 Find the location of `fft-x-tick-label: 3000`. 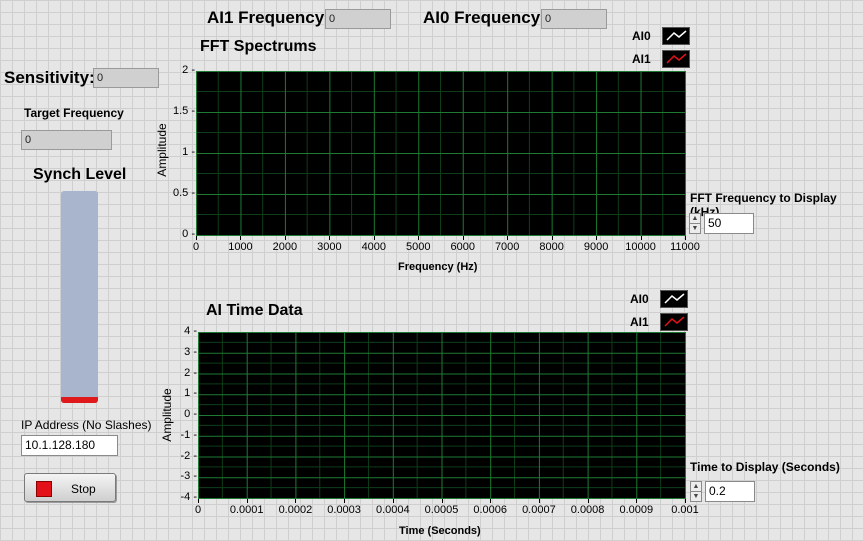

fft-x-tick-label: 3000 is located at coordinates (329, 247).